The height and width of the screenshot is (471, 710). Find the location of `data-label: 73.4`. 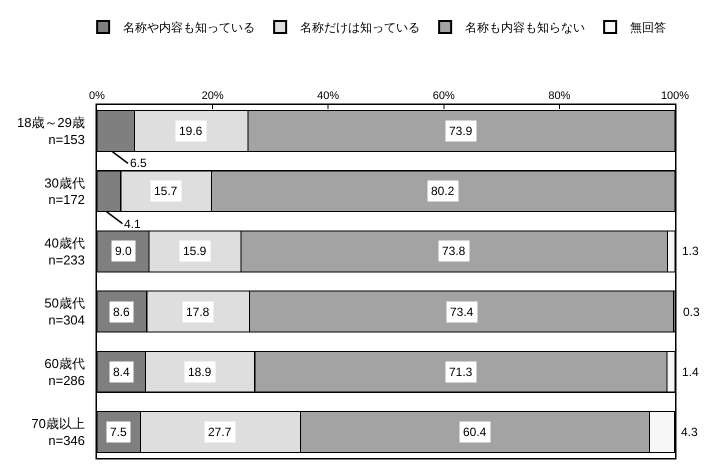

data-label: 73.4 is located at coordinates (462, 312).